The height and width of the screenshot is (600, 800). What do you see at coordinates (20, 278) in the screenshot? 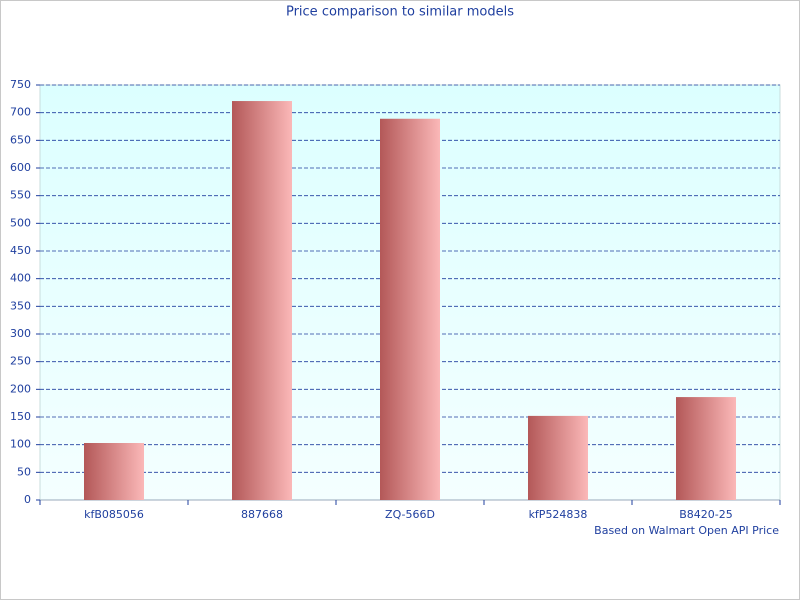
I see `y-tick-label: 400` at bounding box center [20, 278].